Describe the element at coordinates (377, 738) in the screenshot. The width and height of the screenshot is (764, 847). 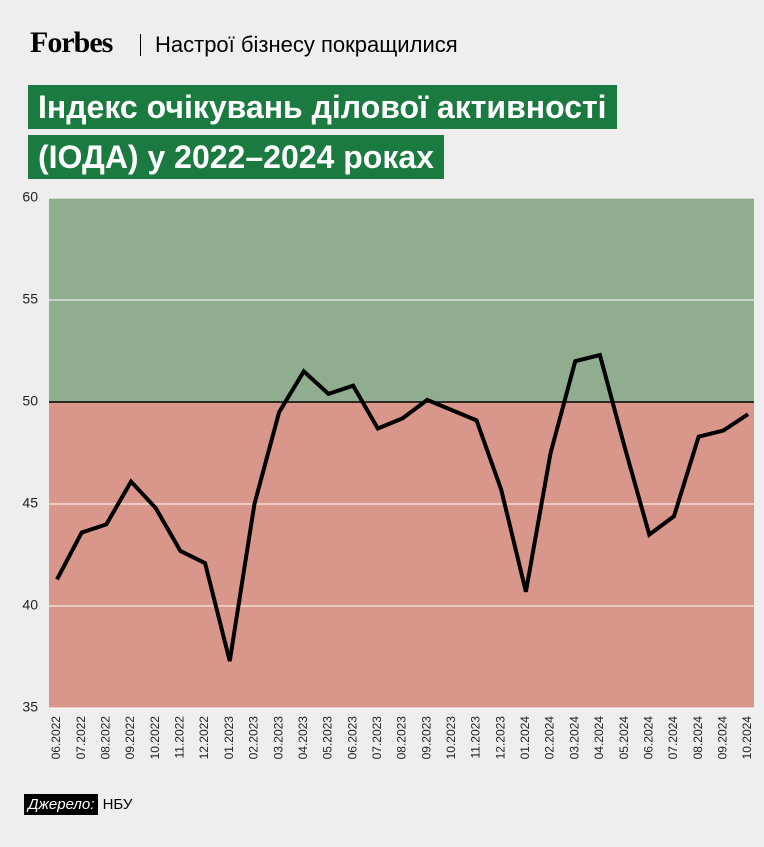
I see `x-tick-label: 07.2023` at that location.